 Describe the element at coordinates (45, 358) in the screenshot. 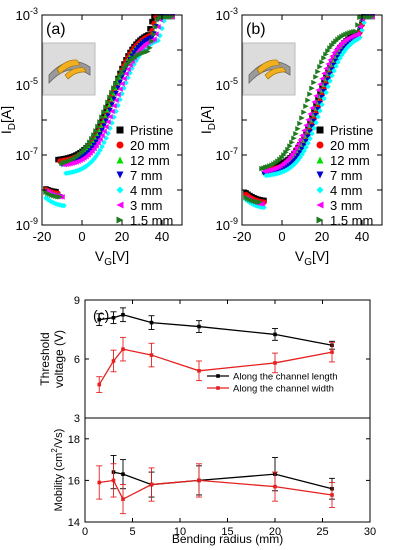

I see `y-axis-title-line1: Threshold` at that location.